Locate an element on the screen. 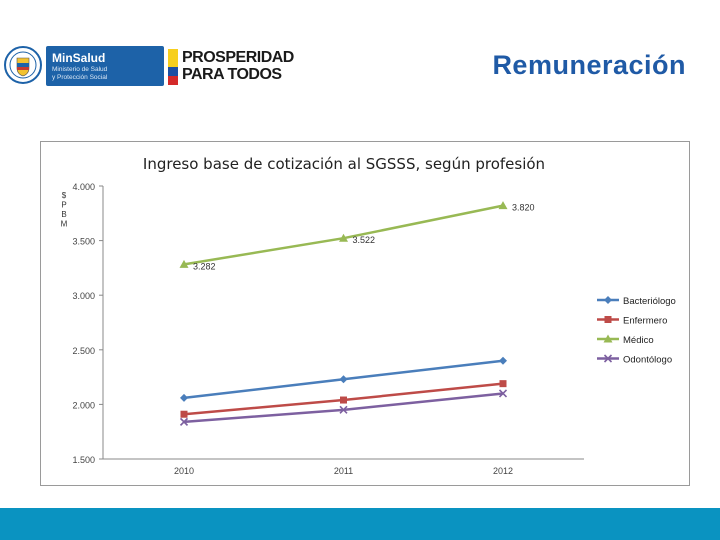 This screenshot has height=540, width=720. page-title: Remuneración is located at coordinates (589, 65).